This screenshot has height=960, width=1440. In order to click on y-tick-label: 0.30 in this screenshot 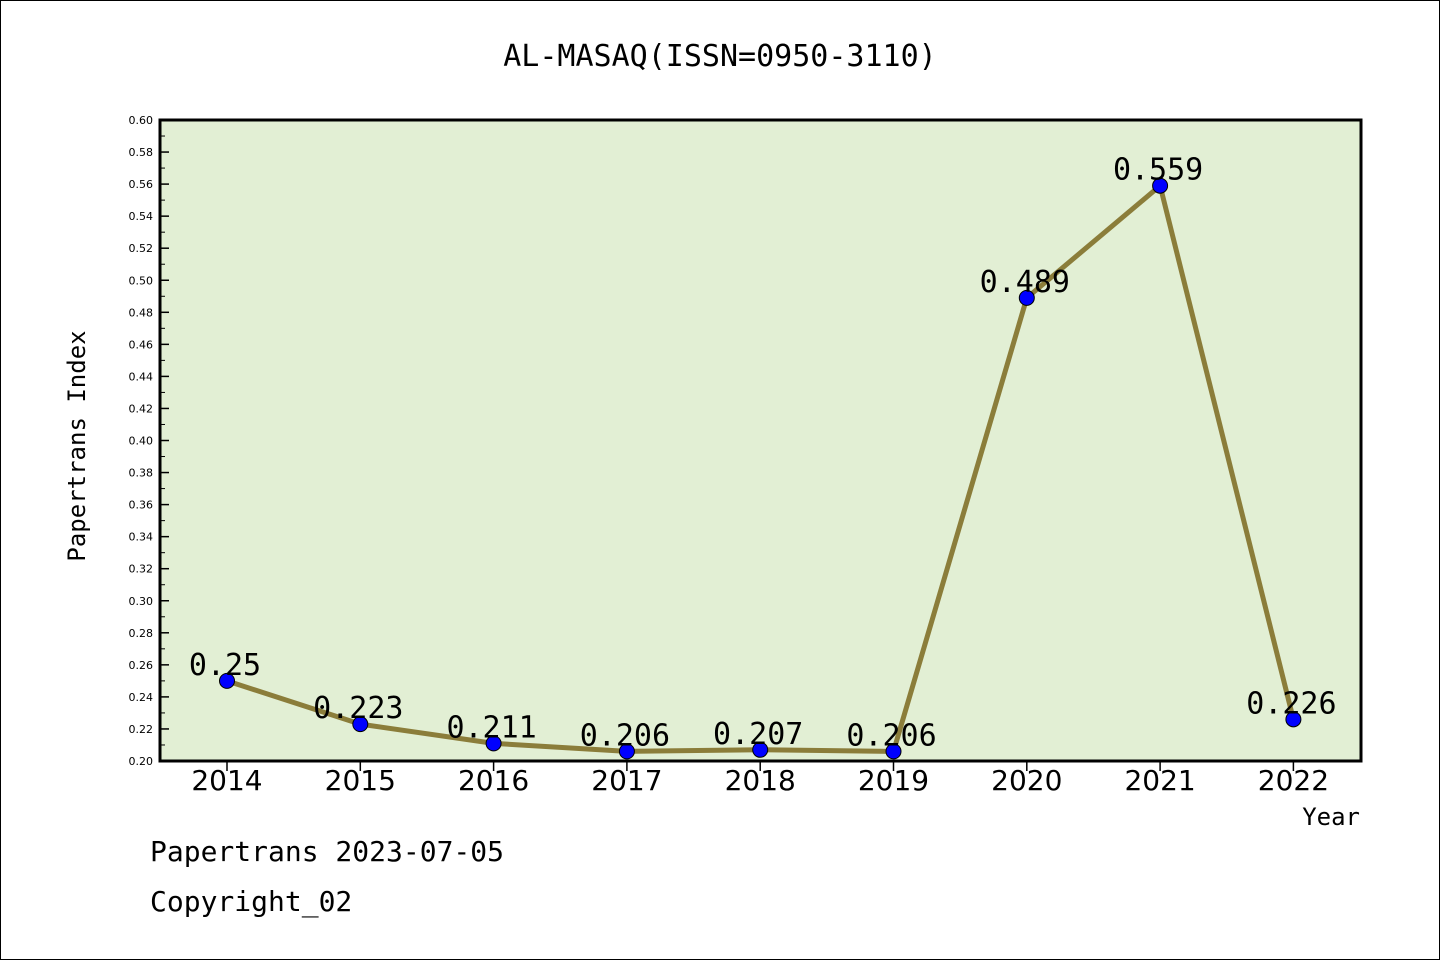, I will do `click(141, 601)`.